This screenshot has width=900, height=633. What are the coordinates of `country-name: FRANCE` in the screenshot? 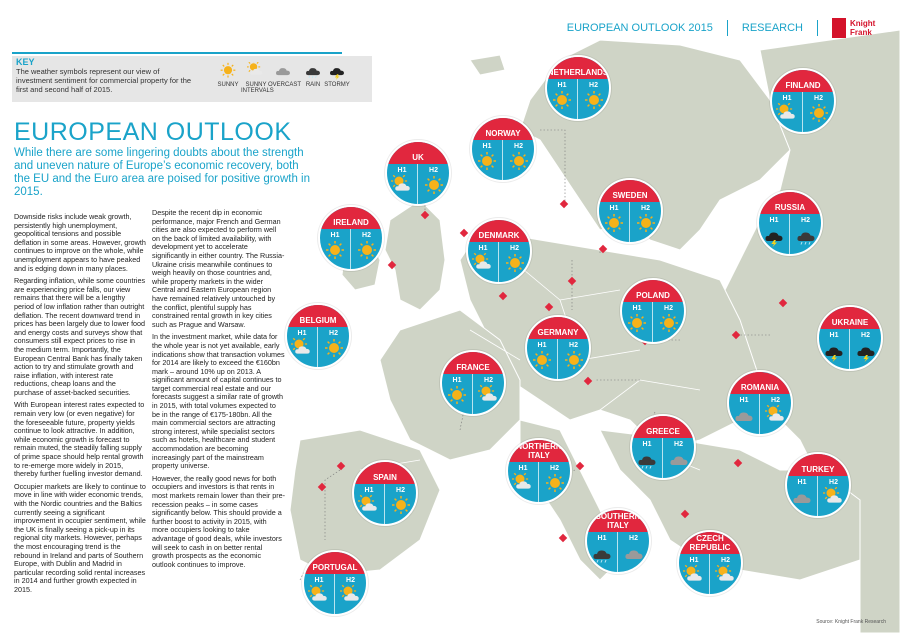 It's located at (473, 363).